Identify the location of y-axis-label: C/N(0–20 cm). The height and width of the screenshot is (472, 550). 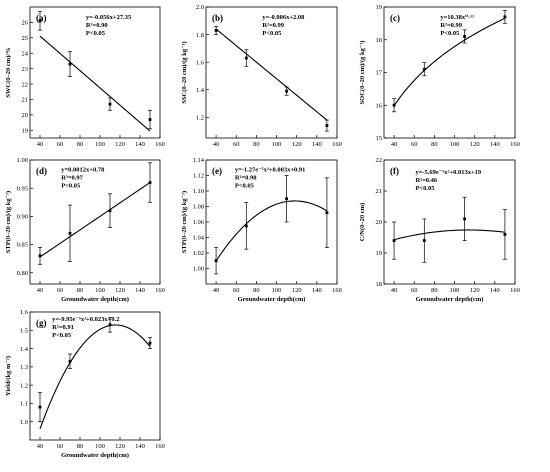
(362, 222).